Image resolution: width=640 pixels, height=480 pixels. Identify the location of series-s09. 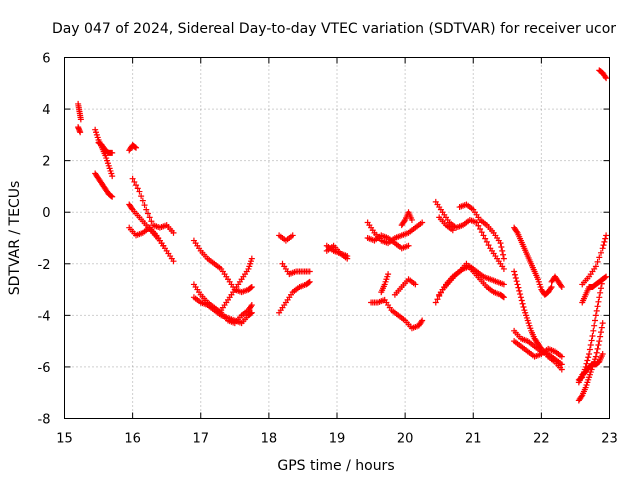
(146, 236).